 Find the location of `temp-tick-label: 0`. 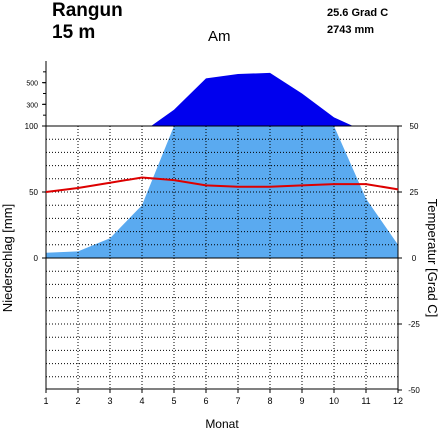

temp-tick-label: 0 is located at coordinates (414, 258).